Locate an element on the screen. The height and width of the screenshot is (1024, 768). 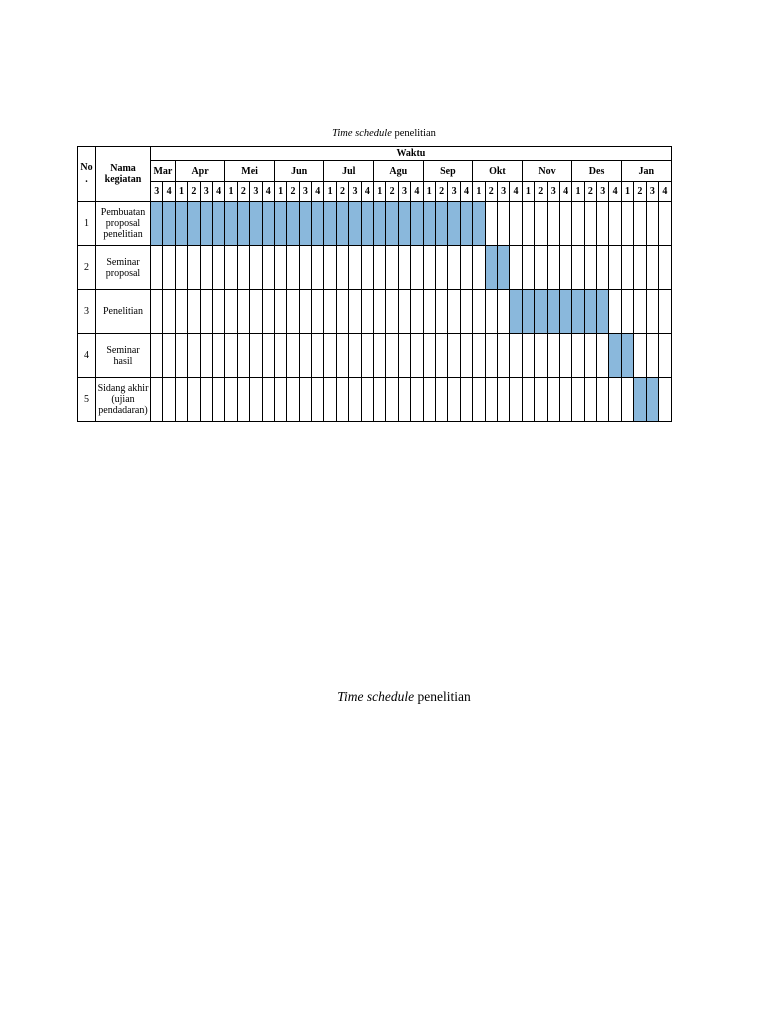
activity-number: 1 is located at coordinates (86, 223).